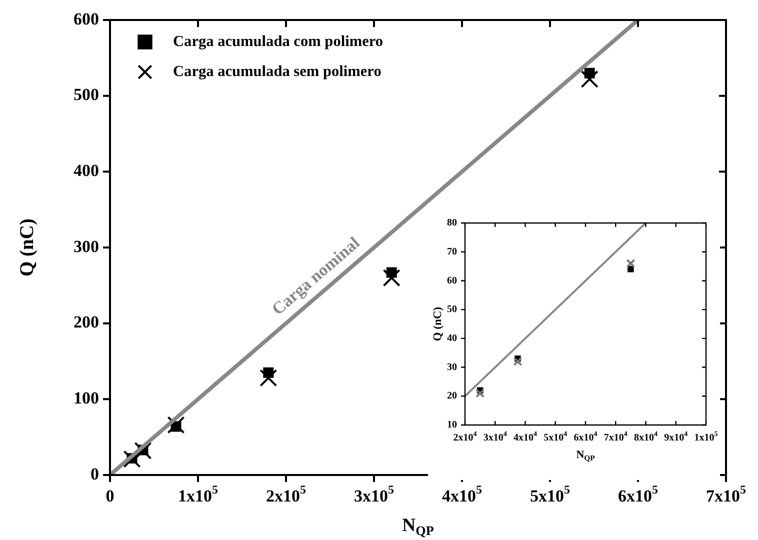 Image resolution: width=758 pixels, height=540 pixels. What do you see at coordinates (86, 18) in the screenshot?
I see `y-tick-label: 600` at bounding box center [86, 18].